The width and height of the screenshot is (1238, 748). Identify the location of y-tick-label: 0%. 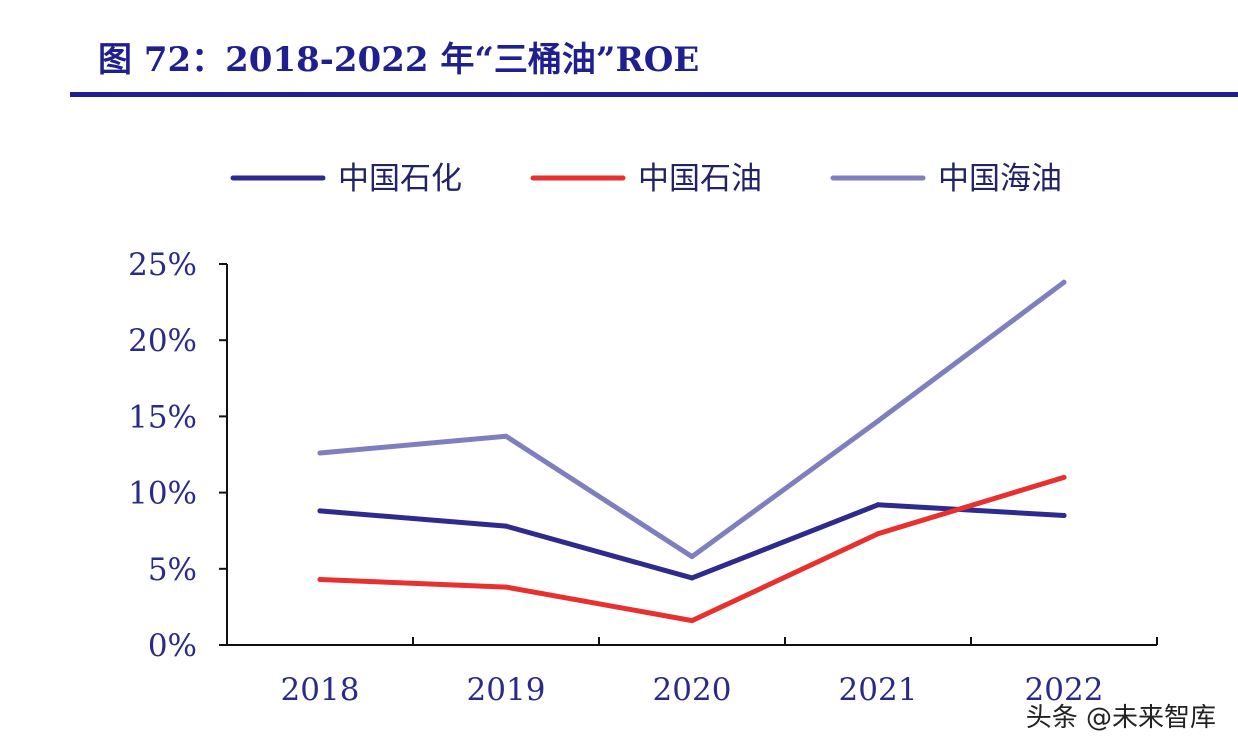
(172, 646).